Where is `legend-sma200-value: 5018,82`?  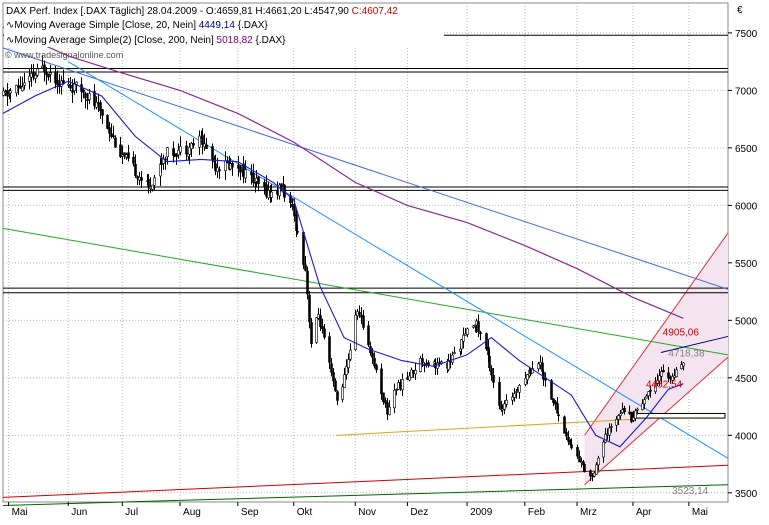
legend-sma200-value: 5018,82 is located at coordinates (235, 40).